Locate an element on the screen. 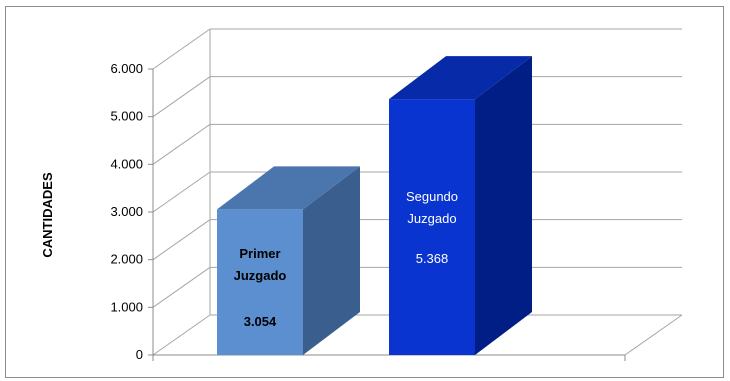  bar-1: Primer Juzgado 3.054 is located at coordinates (288, 260).